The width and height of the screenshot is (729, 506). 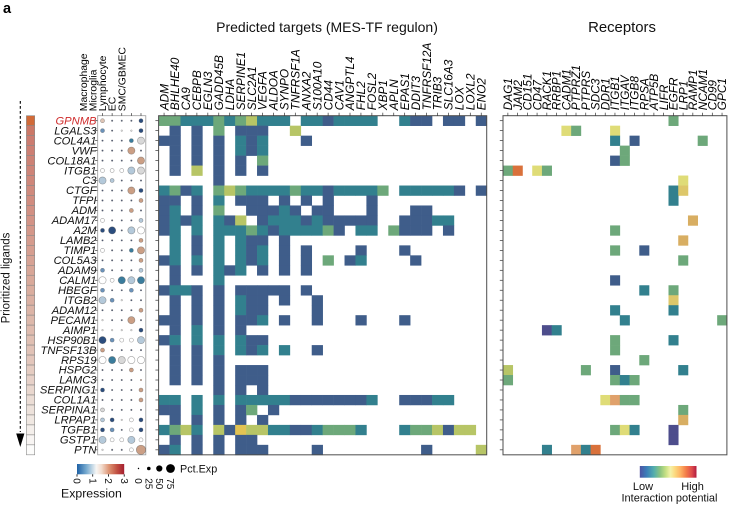 What do you see at coordinates (103, 83) in the screenshot?
I see `svg-text: Lymphocyte` at bounding box center [103, 83].